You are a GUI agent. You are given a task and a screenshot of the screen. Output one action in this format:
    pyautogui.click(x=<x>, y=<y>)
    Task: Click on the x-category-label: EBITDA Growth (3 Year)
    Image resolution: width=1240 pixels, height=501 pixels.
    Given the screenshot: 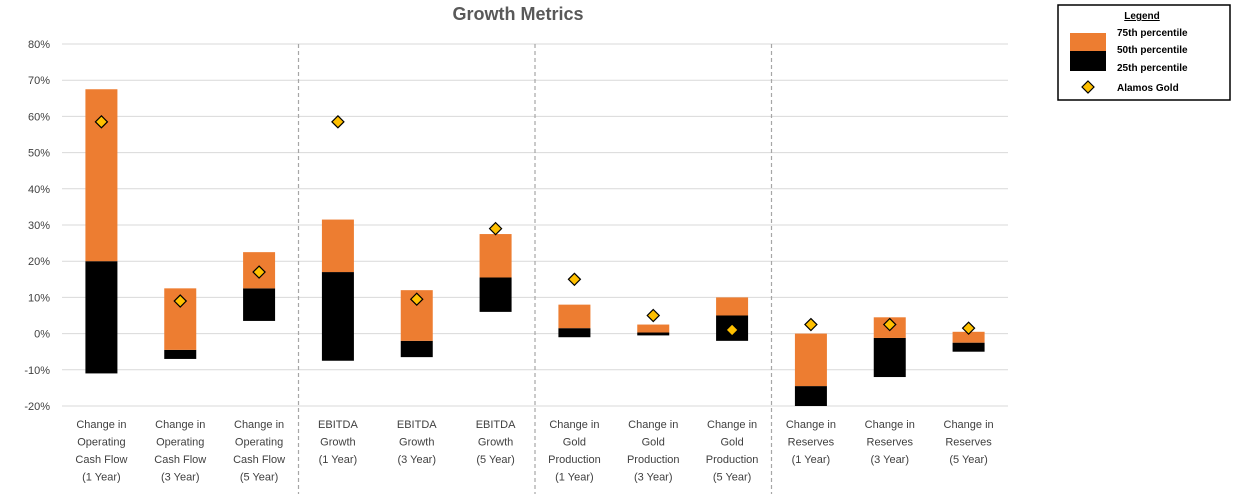 What is the action you would take?
    pyautogui.click(x=417, y=442)
    